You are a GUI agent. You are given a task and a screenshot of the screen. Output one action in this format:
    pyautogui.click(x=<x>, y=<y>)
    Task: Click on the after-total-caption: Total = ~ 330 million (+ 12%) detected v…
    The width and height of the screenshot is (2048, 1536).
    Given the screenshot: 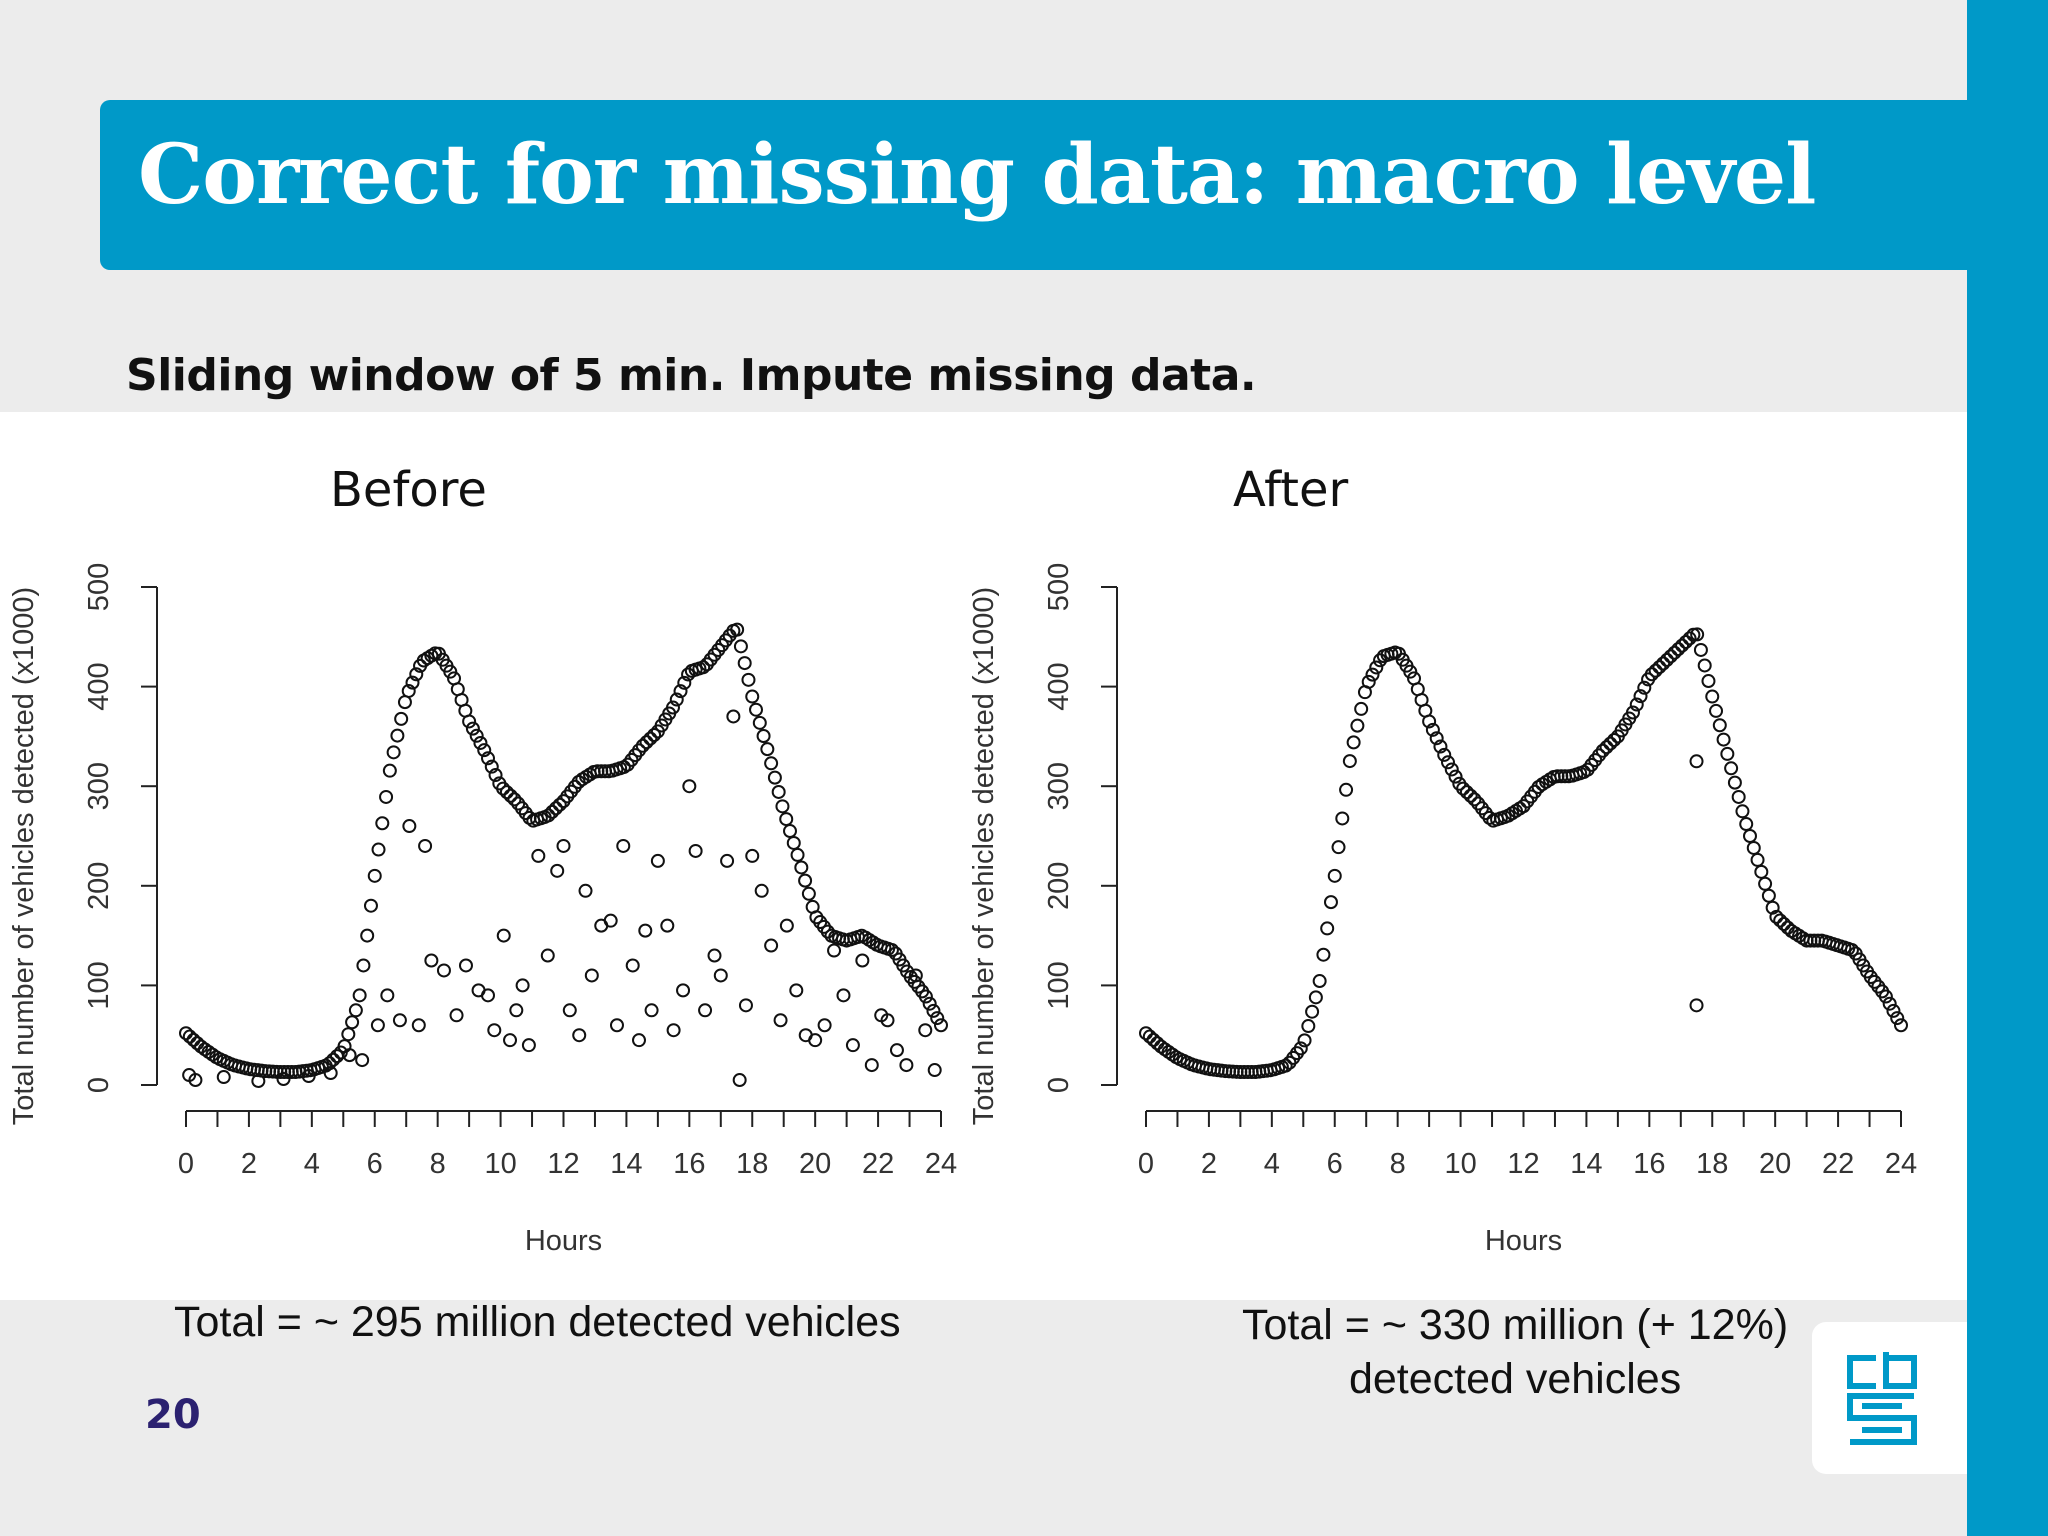 What is the action you would take?
    pyautogui.click(x=1515, y=1352)
    